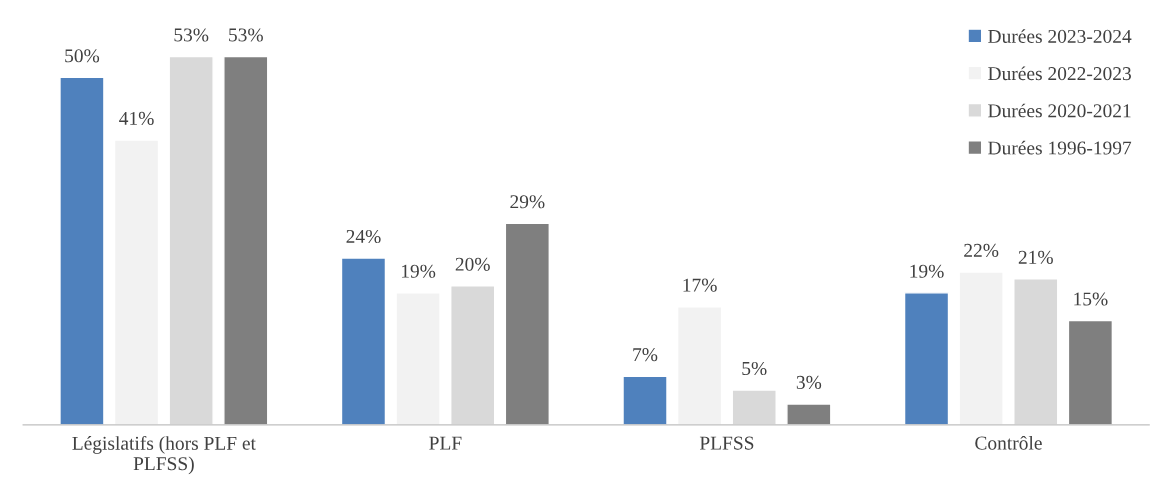 This screenshot has width=1155, height=494. I want to click on x-tick-label: Contrôle, so click(1008, 442).